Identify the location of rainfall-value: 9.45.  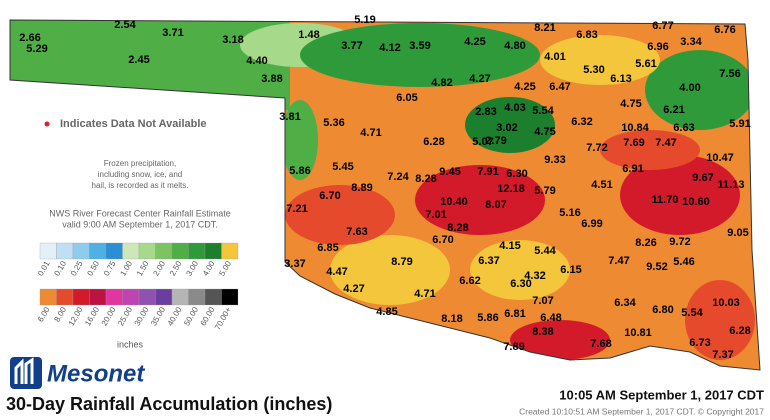
(449, 172).